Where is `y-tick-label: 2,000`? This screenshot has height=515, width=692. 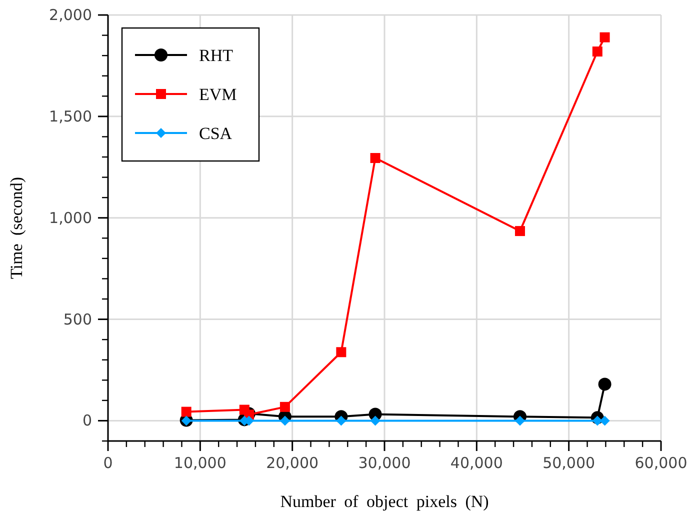 y-tick-label: 2,000 is located at coordinates (70, 15).